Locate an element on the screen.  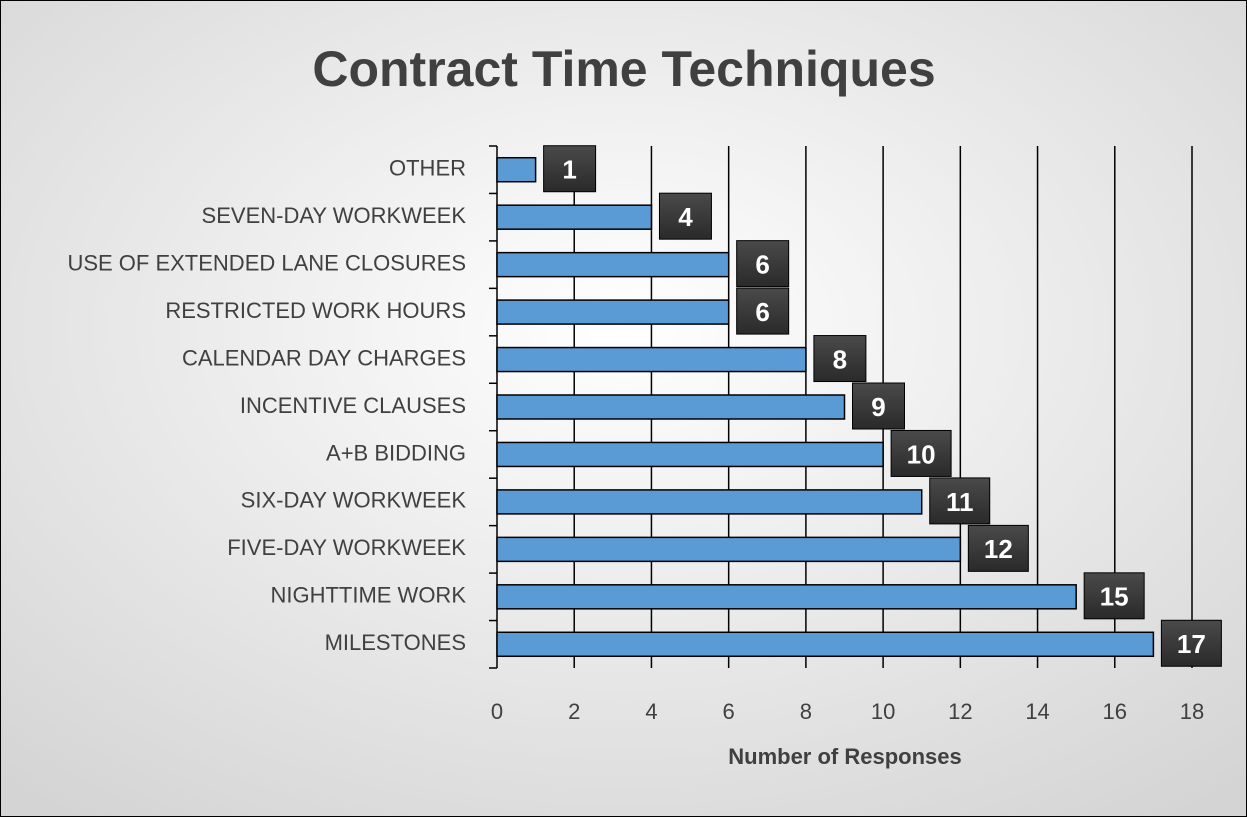
y-tick-label: CALENDAR DAY CHARGES is located at coordinates (324, 357).